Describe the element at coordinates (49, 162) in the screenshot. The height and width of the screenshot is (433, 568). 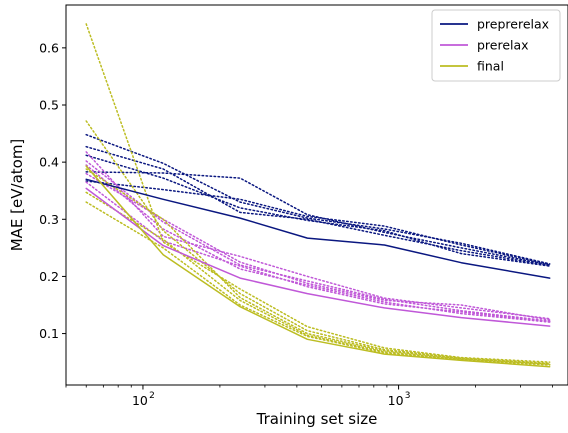
I see `y-tick-label: 0.4` at that location.